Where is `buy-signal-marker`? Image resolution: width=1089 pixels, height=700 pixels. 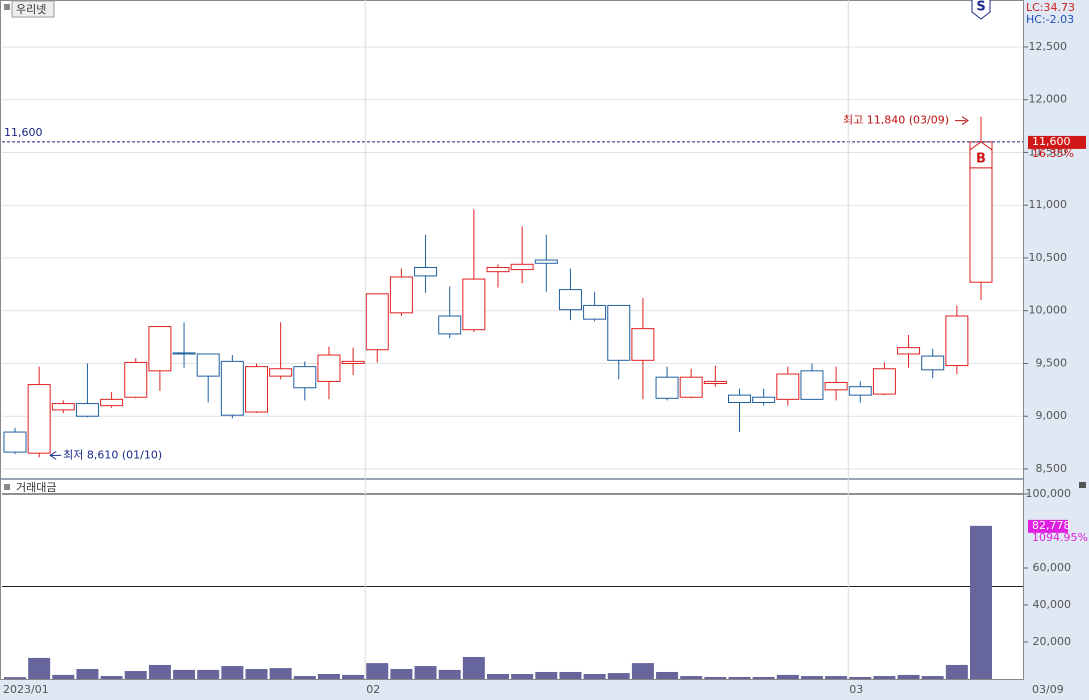
buy-signal-marker is located at coordinates (981, 155).